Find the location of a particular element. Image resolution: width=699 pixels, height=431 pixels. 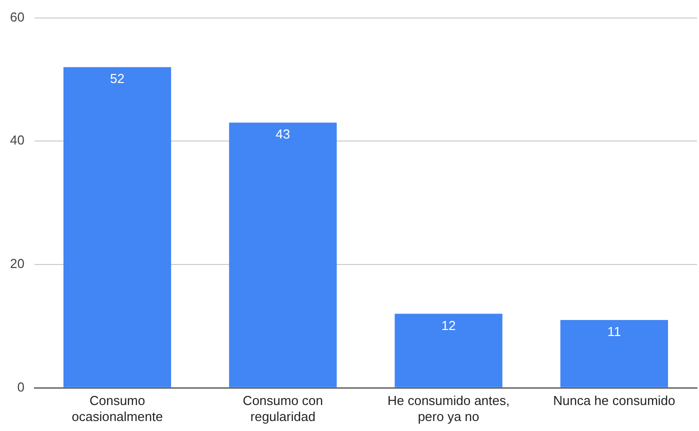

x-tick-label: Nunca he consumido is located at coordinates (614, 400).